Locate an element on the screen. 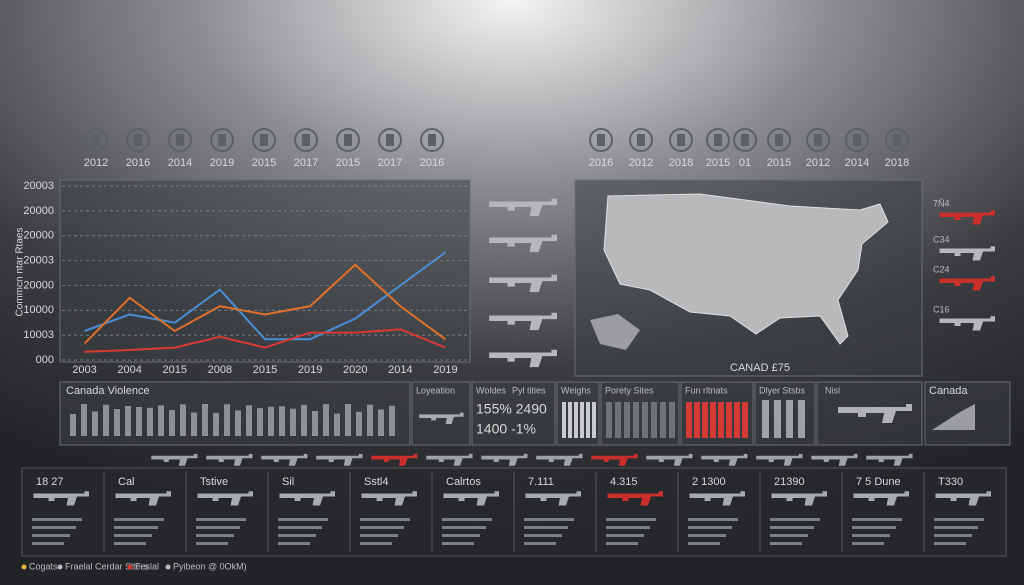 The height and width of the screenshot is (585, 1024). gun-label: C16 is located at coordinates (941, 309).